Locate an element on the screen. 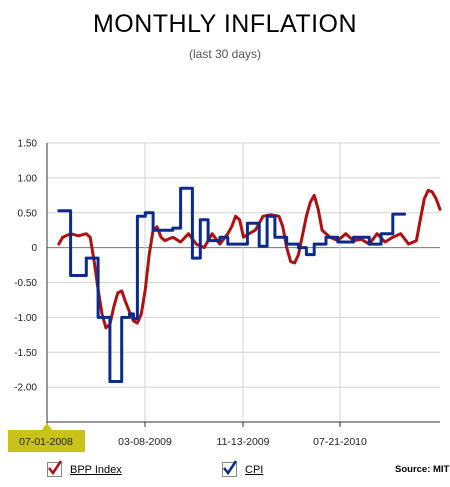  legend-label-bpp: BPP Index is located at coordinates (96, 469).